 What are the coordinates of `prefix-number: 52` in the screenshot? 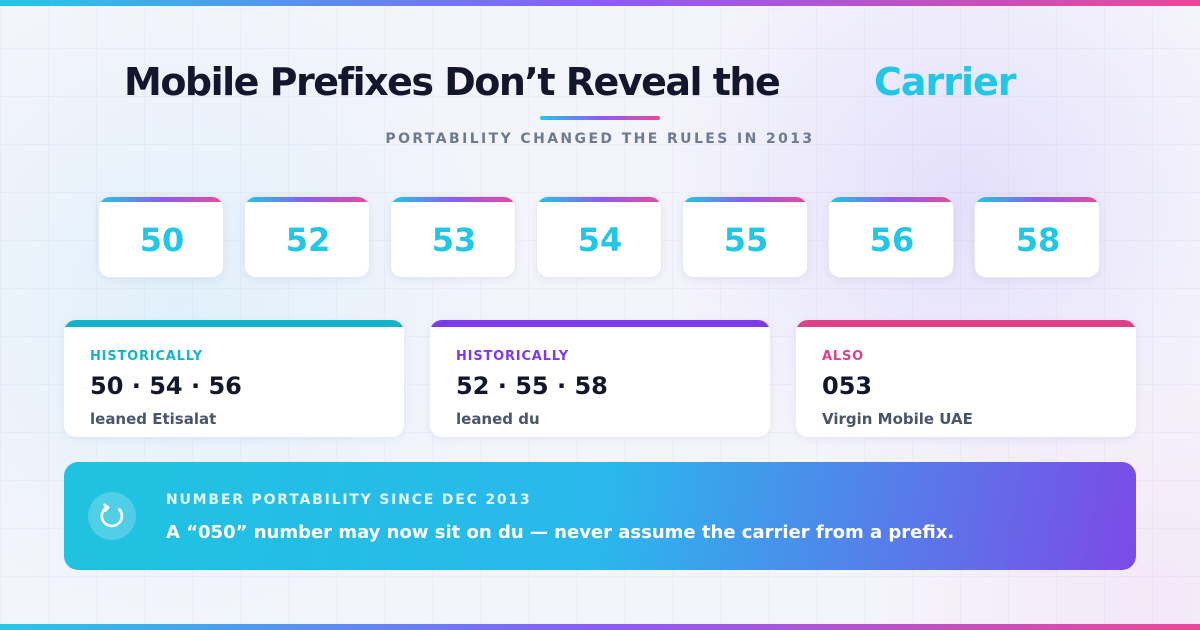 It's located at (308, 240).